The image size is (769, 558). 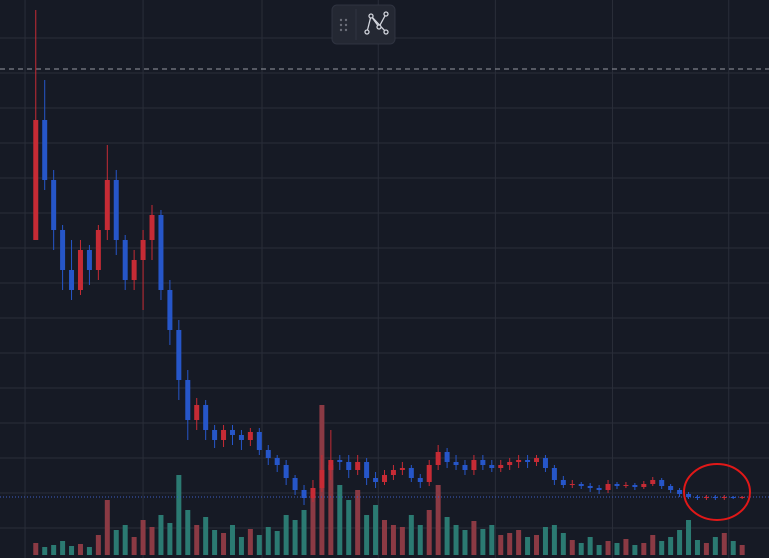 I want to click on toolbar-bg, so click(x=363, y=24).